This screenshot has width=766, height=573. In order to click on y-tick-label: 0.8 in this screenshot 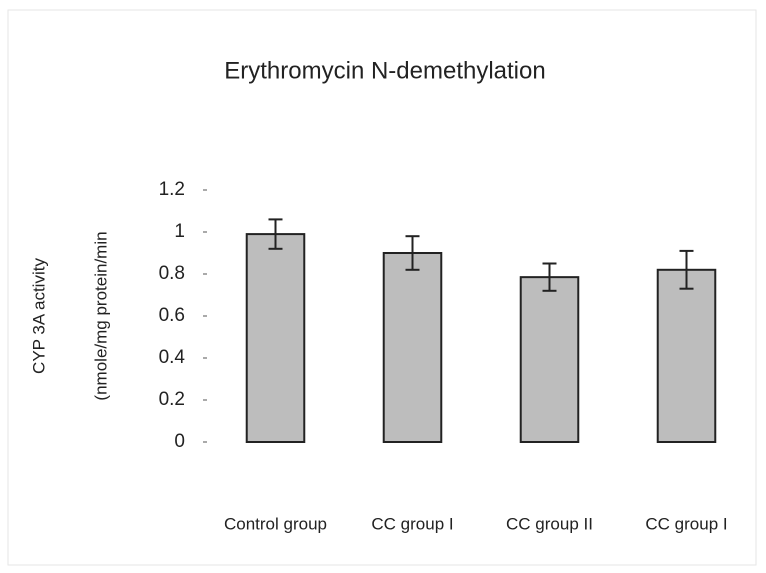, I will do `click(172, 273)`.